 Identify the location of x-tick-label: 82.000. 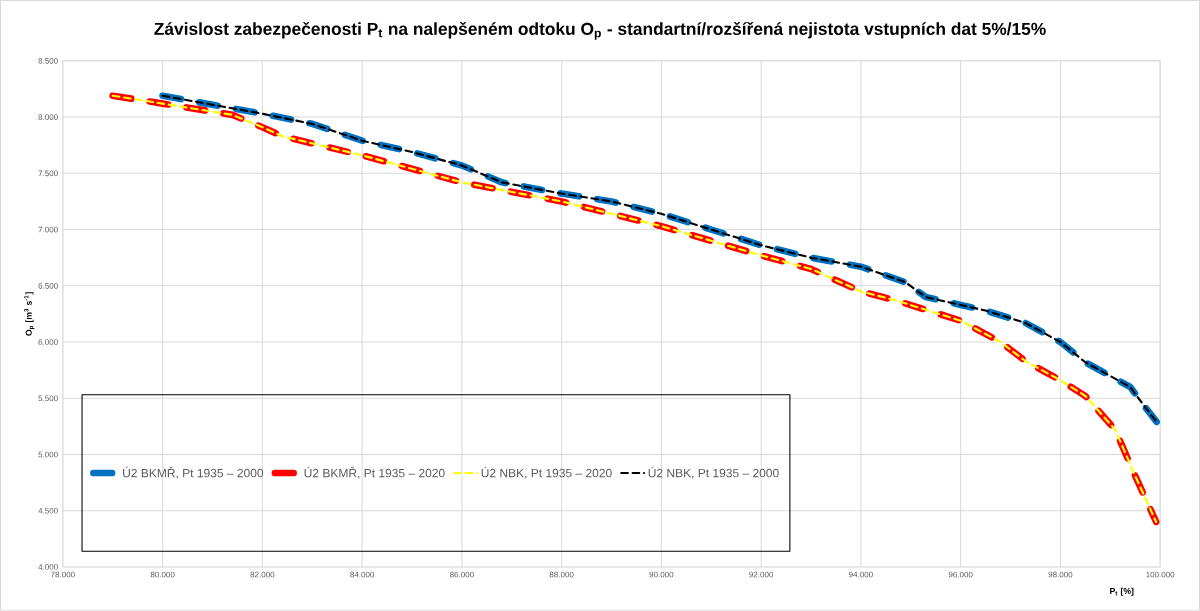
(262, 574).